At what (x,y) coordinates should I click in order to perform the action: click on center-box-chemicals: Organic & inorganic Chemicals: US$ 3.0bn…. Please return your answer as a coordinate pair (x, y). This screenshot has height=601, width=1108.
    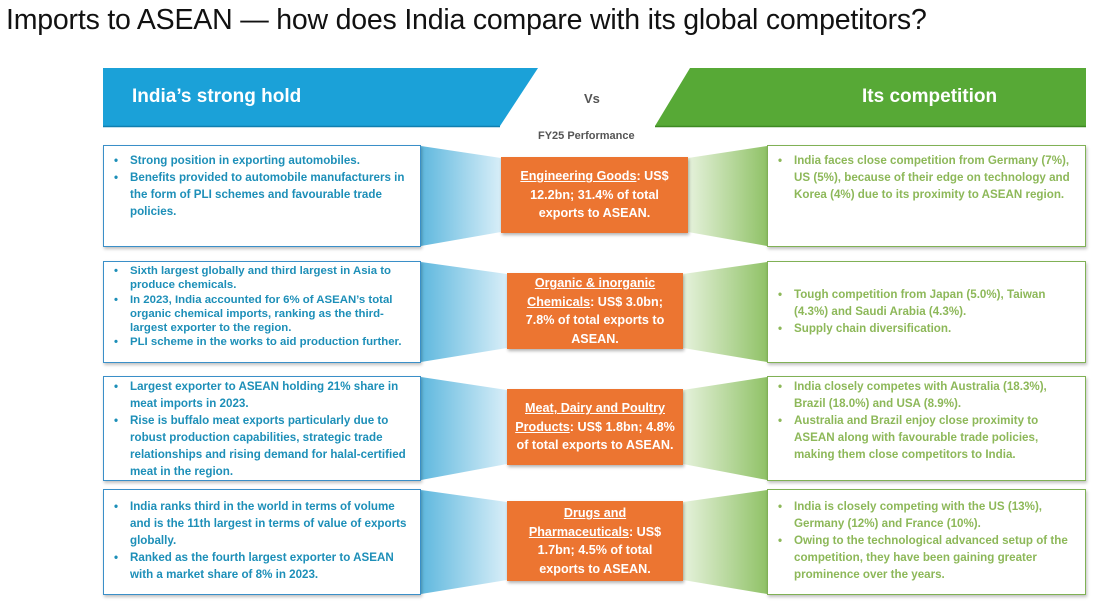
    Looking at the image, I should click on (595, 311).